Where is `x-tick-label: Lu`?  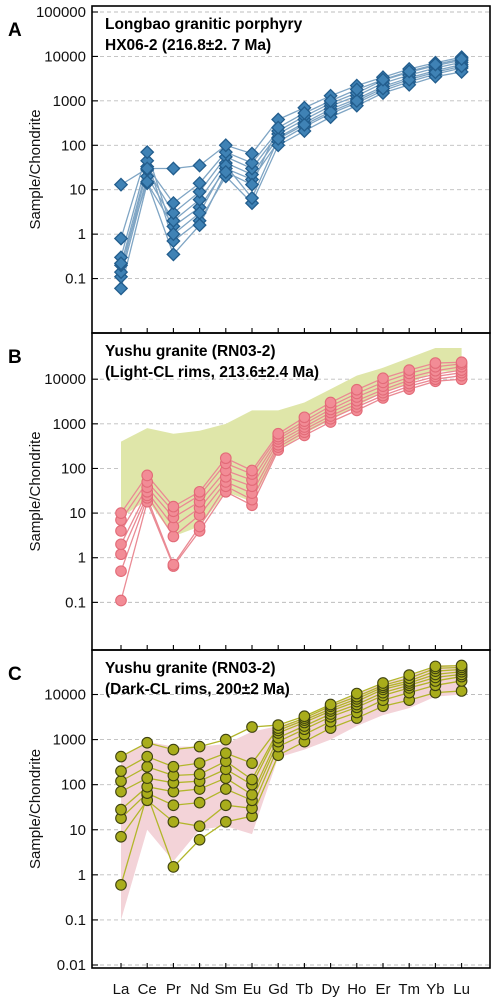
x-tick-label: Lu is located at coordinates (461, 989).